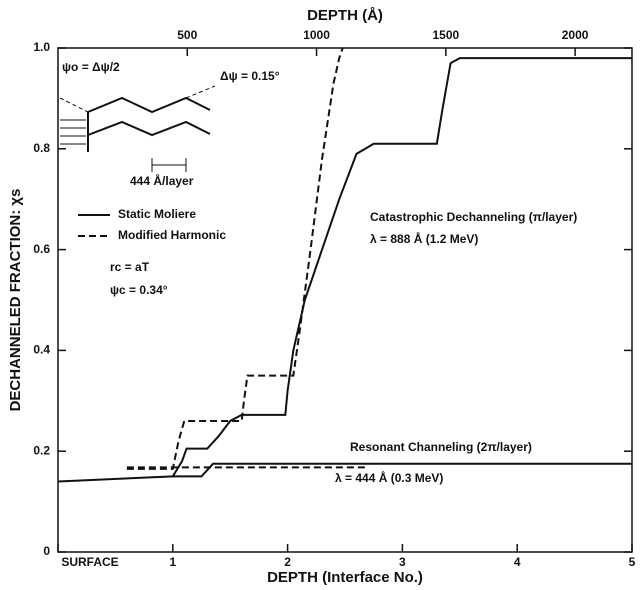 This screenshot has width=643, height=590. Describe the element at coordinates (41, 350) in the screenshot. I see `y-tick-label: 0.4` at that location.